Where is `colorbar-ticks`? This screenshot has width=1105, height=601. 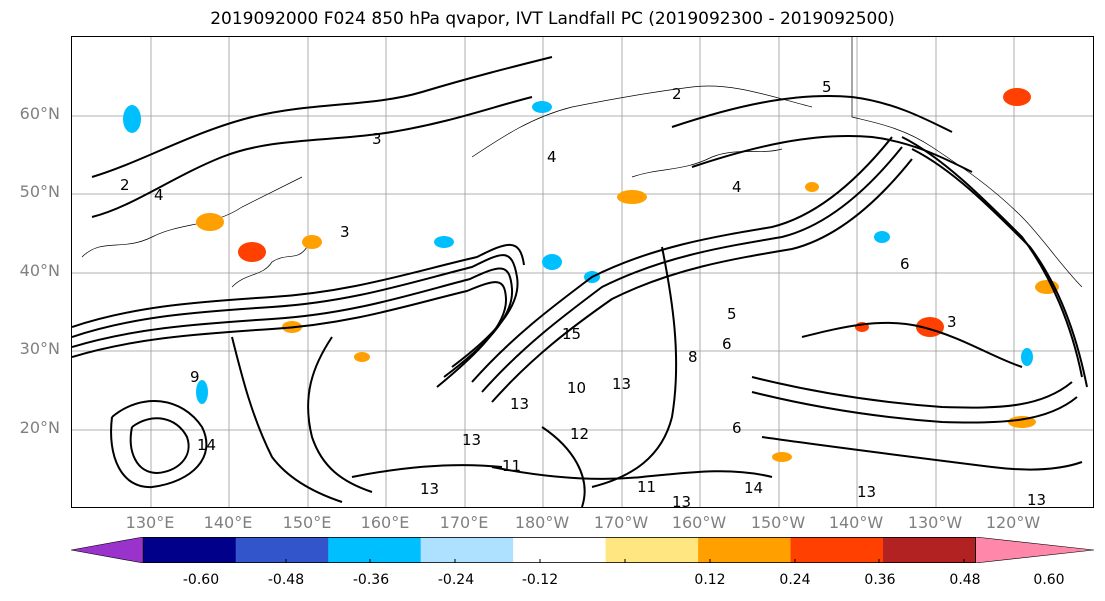
colorbar-ticks is located at coordinates (625, 561).